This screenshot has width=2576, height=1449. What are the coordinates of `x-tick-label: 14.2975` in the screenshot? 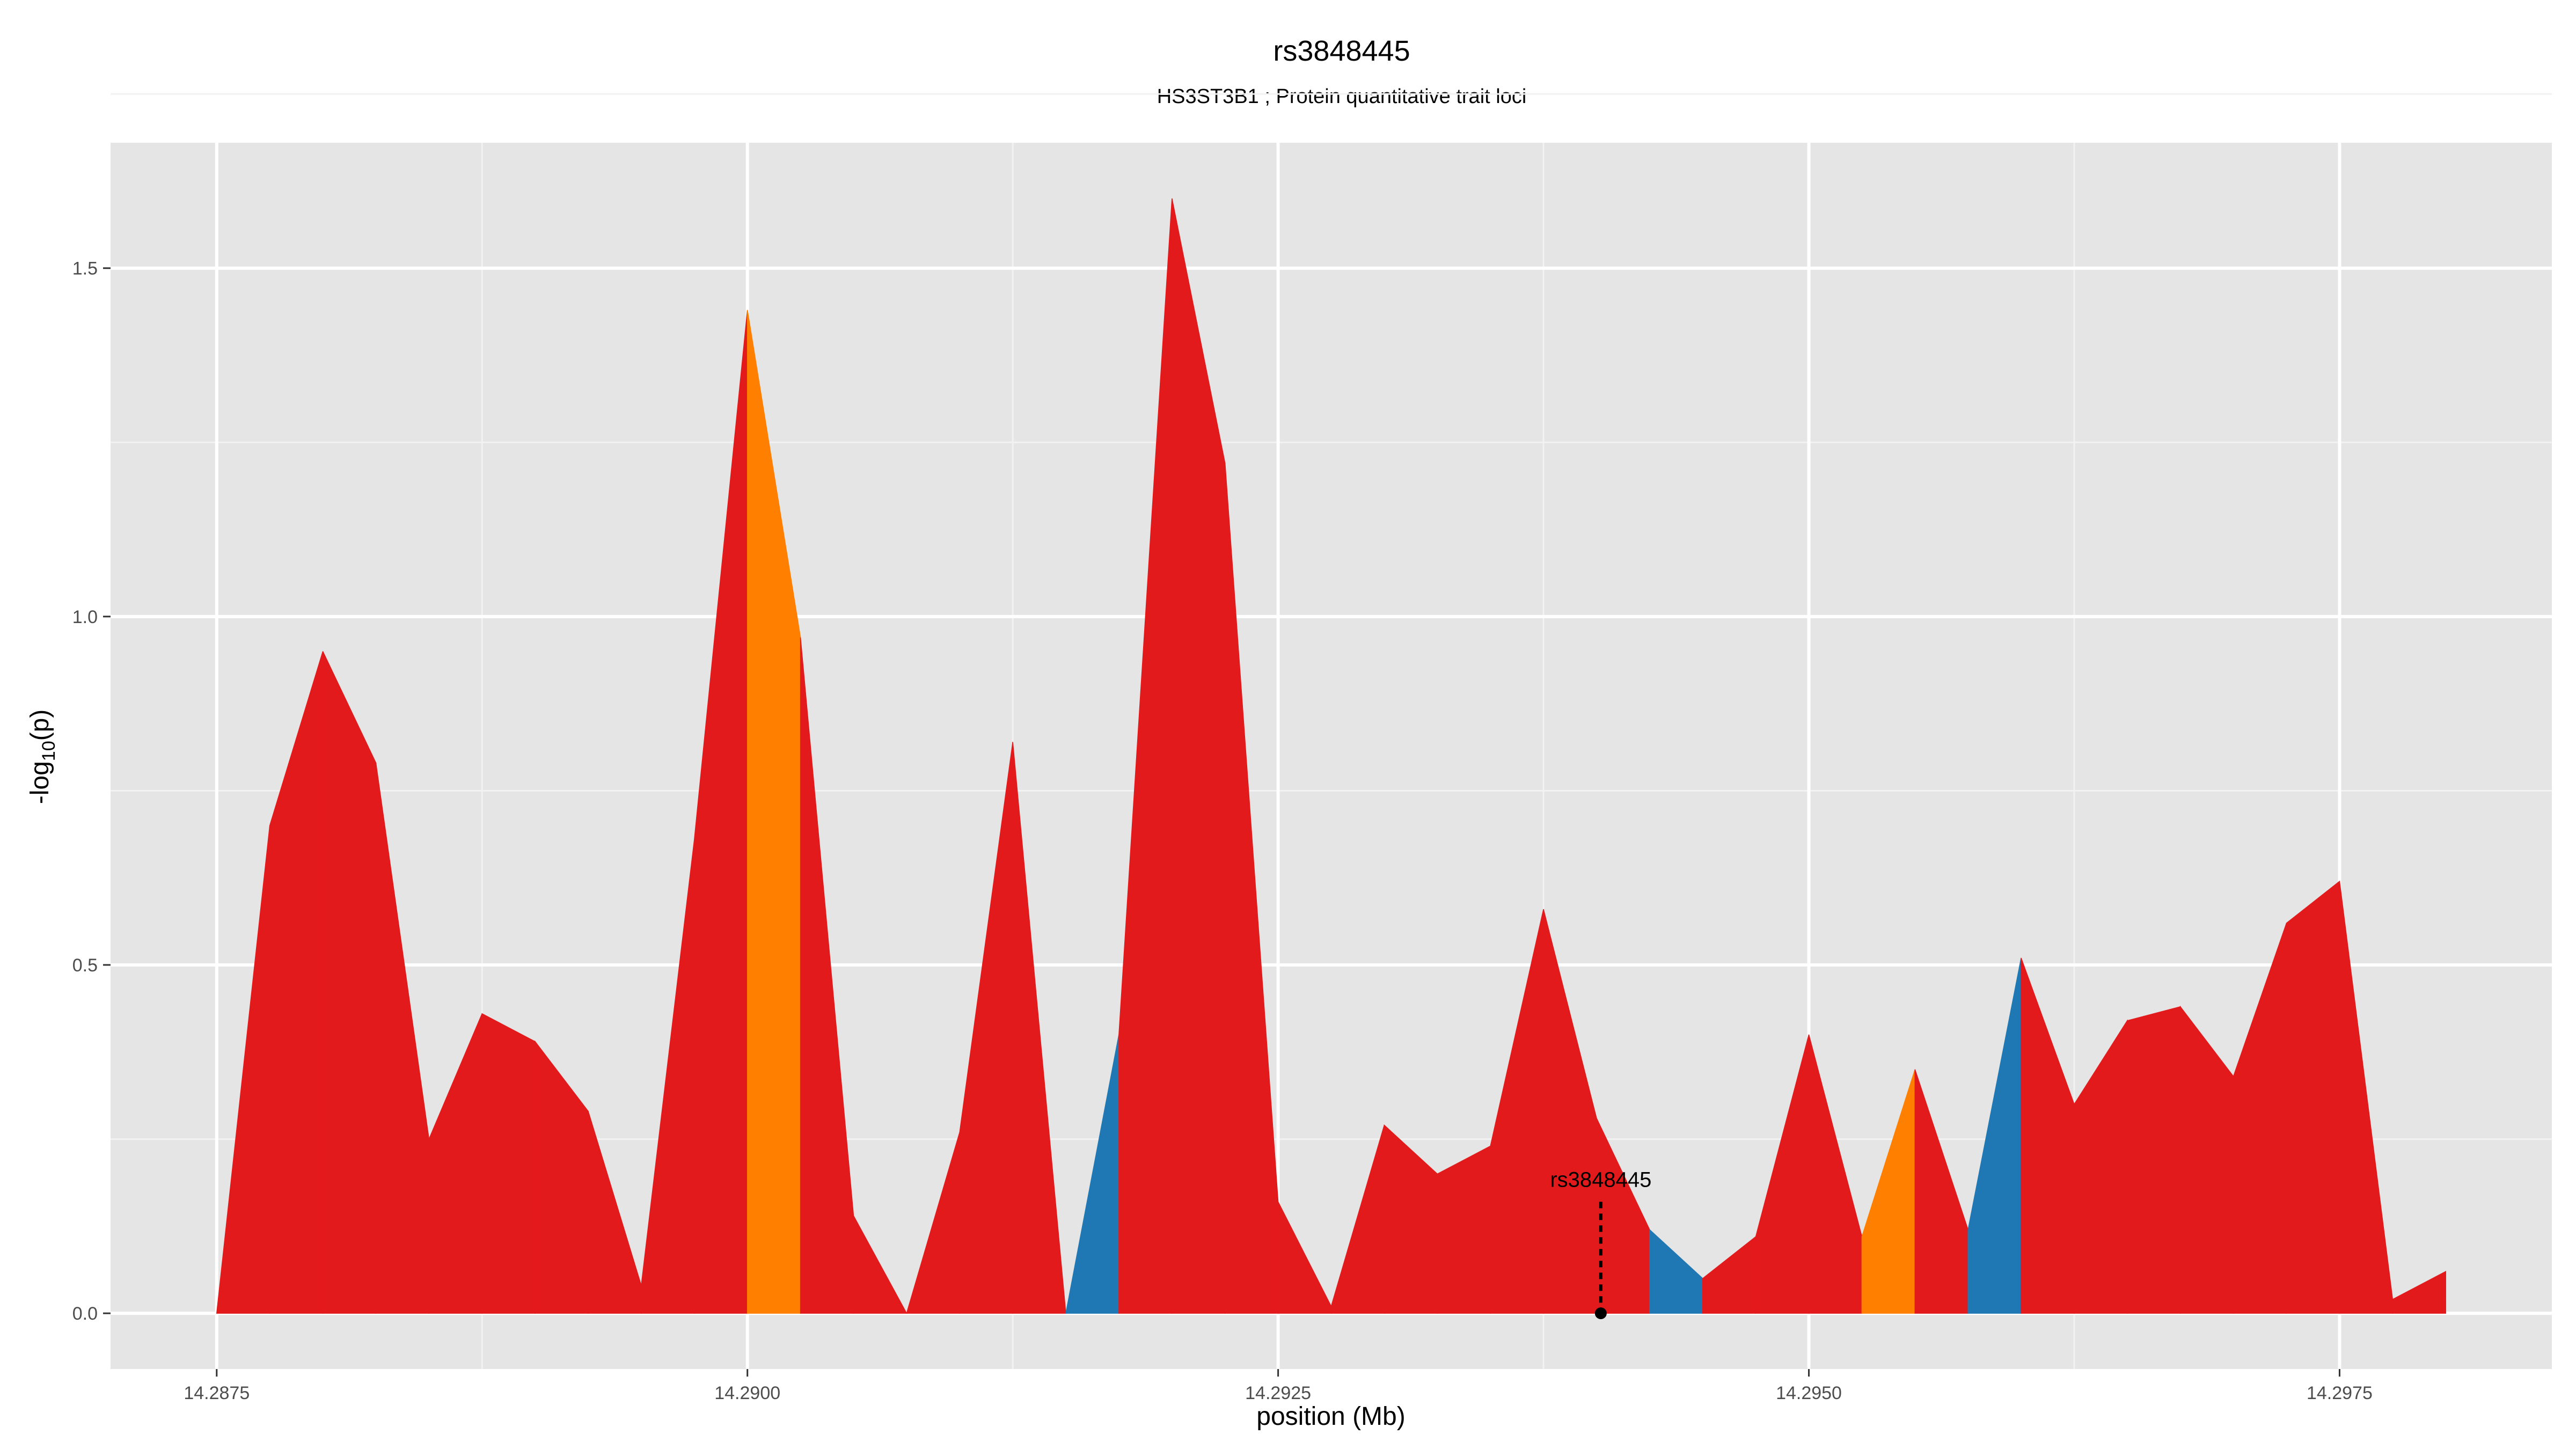 It's located at (2340, 1393).